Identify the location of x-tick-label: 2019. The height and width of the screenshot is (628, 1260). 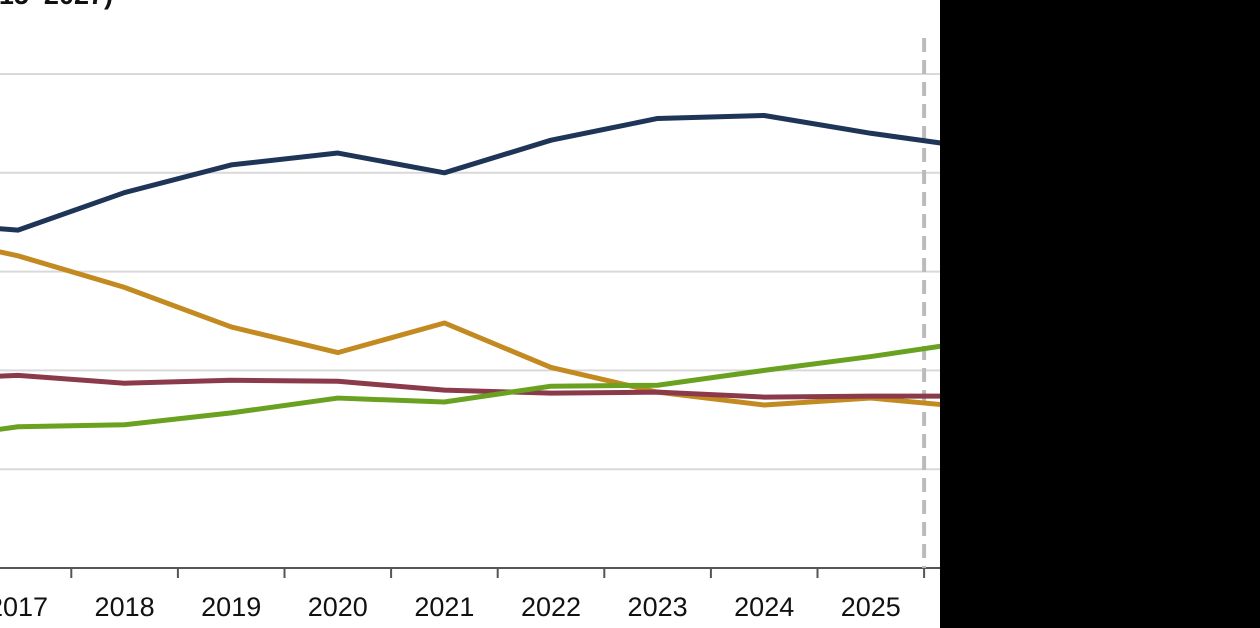
(231, 607).